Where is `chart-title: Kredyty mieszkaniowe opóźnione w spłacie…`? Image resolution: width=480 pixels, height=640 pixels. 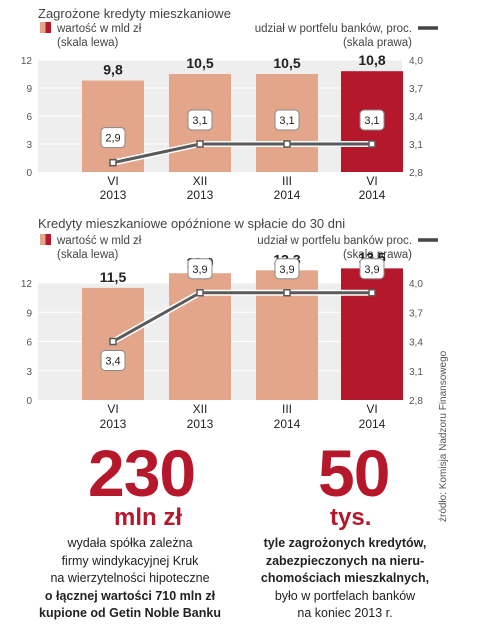
chart-title: Kredyty mieszkaniowe opóźnione w spłacie… is located at coordinates (191, 223).